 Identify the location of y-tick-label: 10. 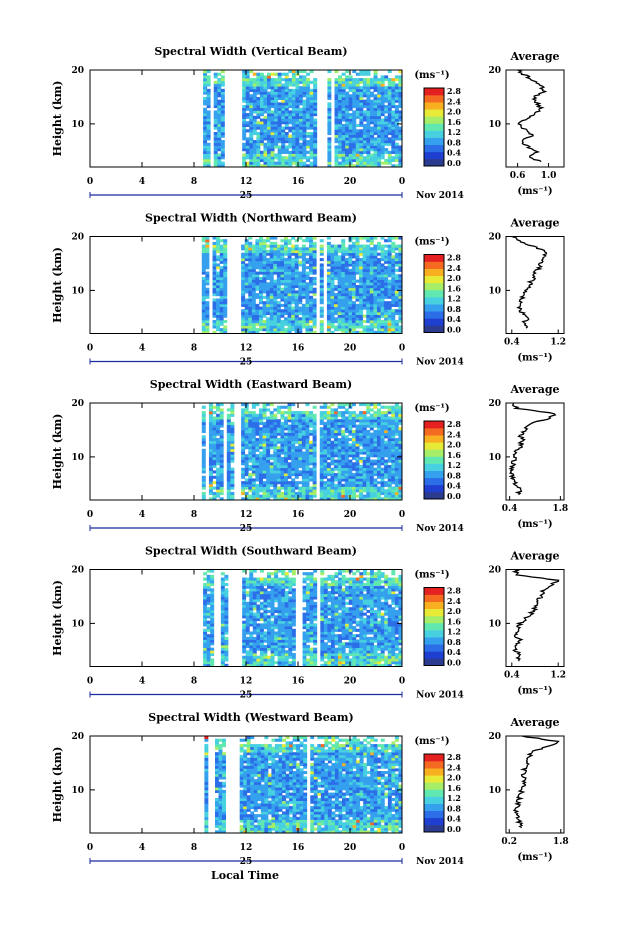
(77, 125).